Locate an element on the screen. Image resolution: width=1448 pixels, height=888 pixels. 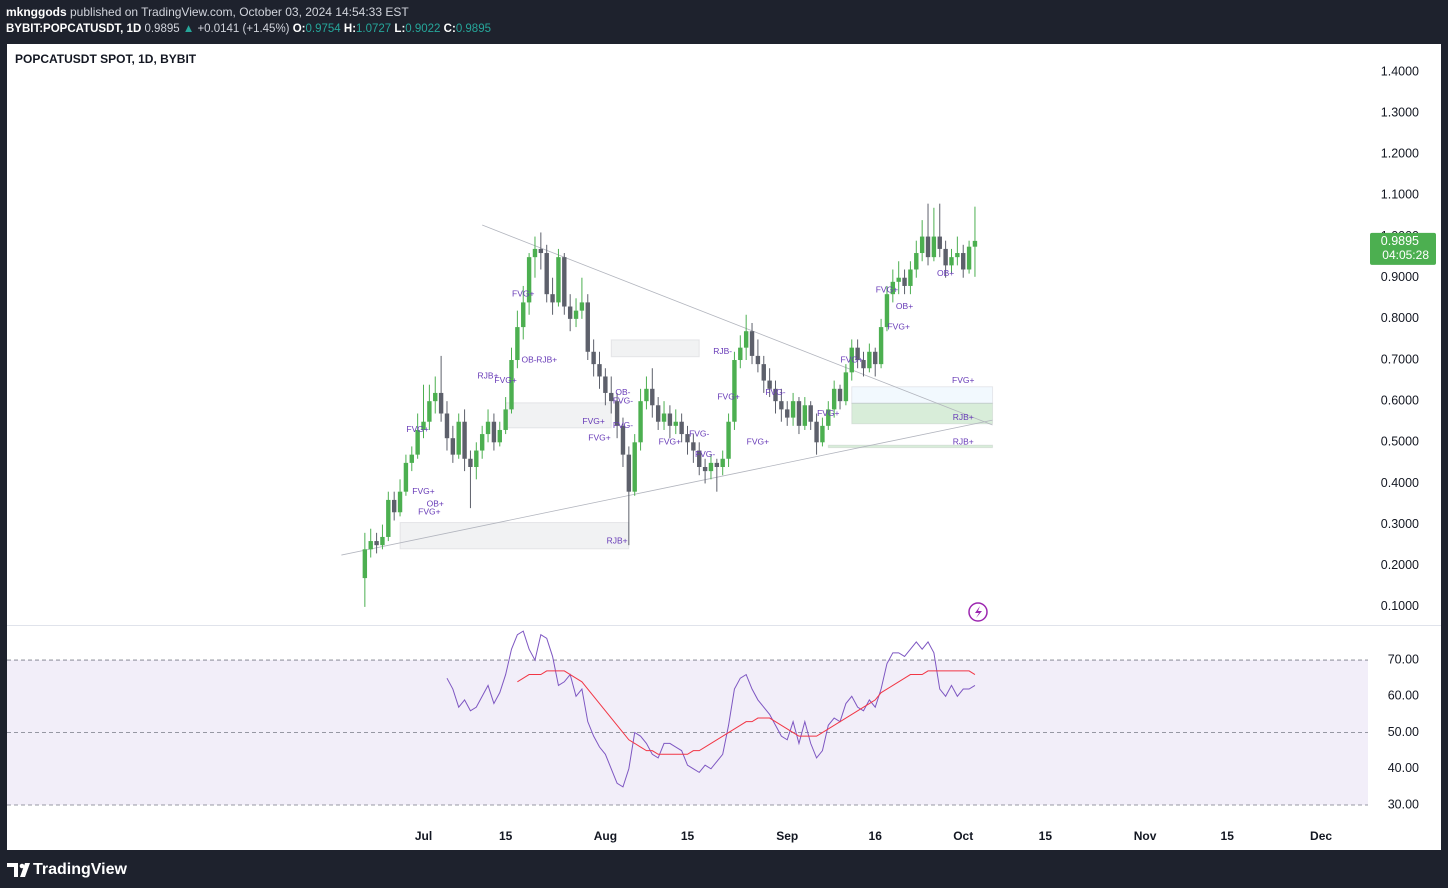
price-tag is located at coordinates (1403, 248).